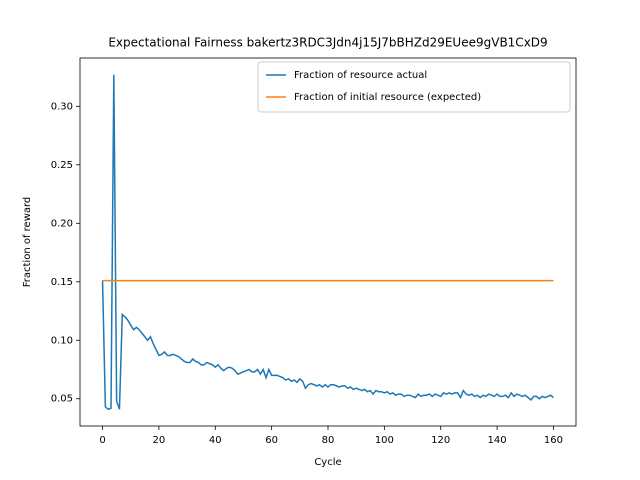  What do you see at coordinates (62, 399) in the screenshot?
I see `y-tick-label: 0.05` at bounding box center [62, 399].